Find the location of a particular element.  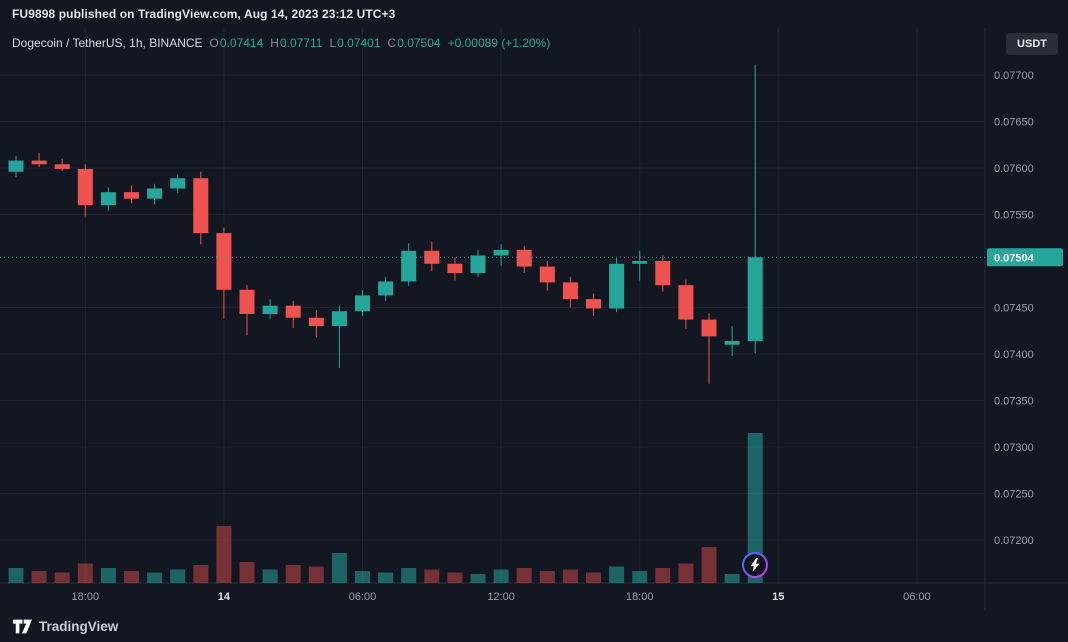

tradingview-logo-icon is located at coordinates (22, 626).